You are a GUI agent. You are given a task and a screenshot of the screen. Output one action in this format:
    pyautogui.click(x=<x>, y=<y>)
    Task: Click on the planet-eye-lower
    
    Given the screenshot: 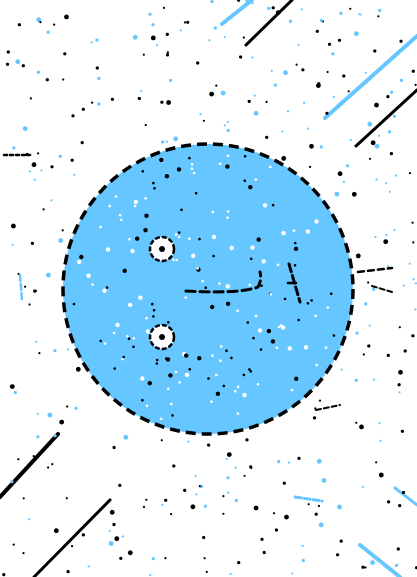 What is the action you would take?
    pyautogui.click(x=162, y=337)
    